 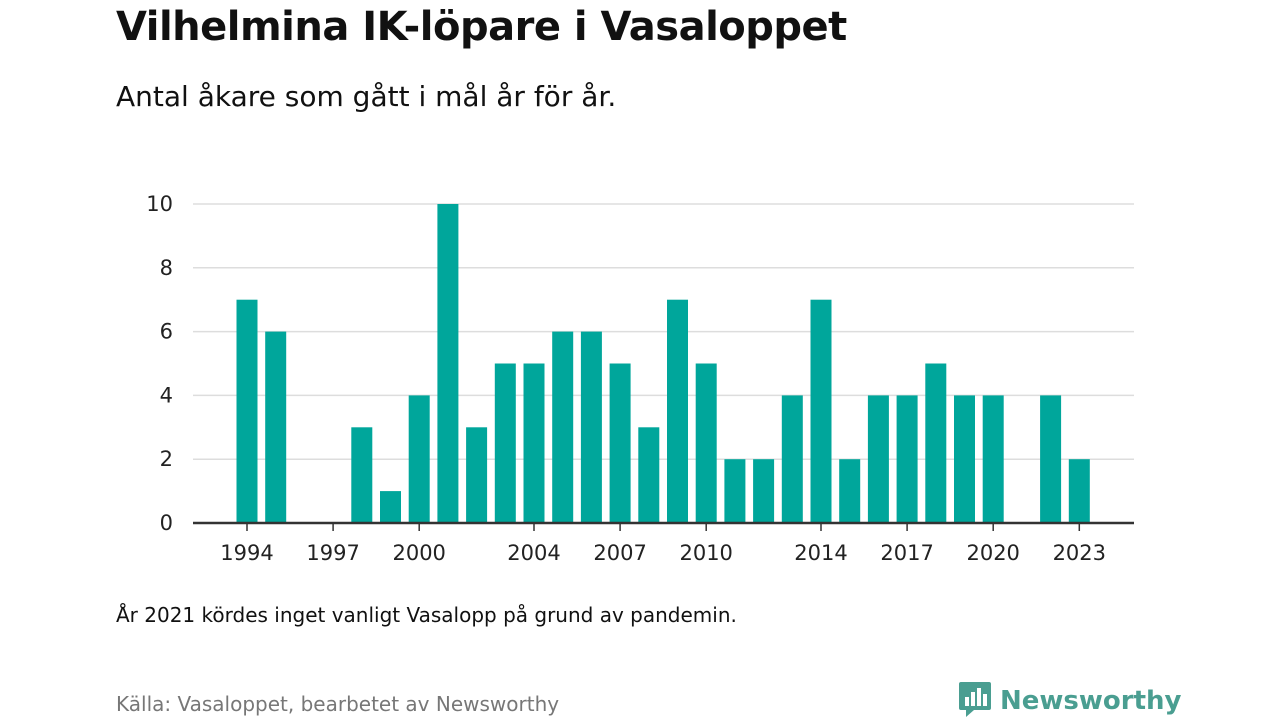 I want to click on bar-2006, so click(x=591, y=427).